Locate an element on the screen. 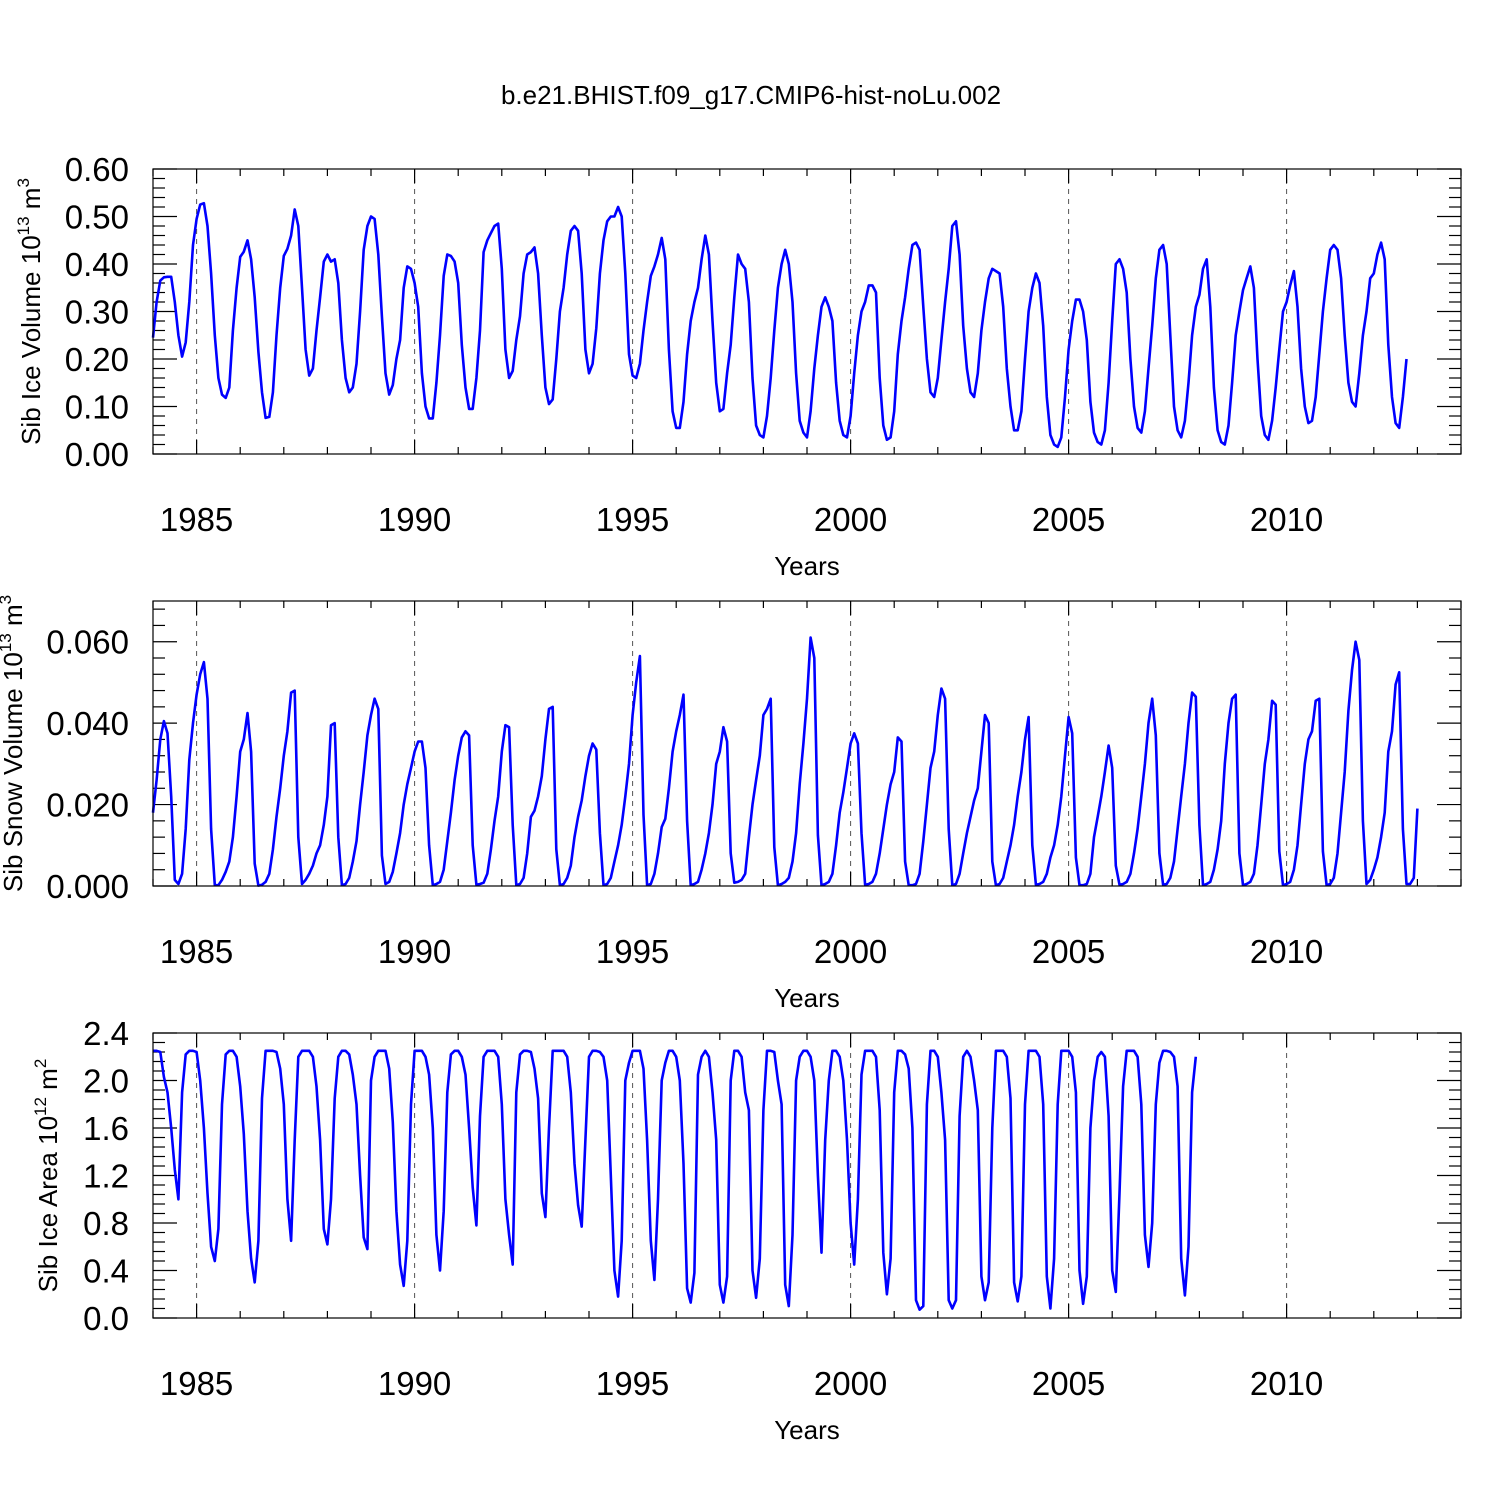 Image resolution: width=1500 pixels, height=1500 pixels. y-axis-title: Sib Ice Area 1012 m2 is located at coordinates (47, 1176).